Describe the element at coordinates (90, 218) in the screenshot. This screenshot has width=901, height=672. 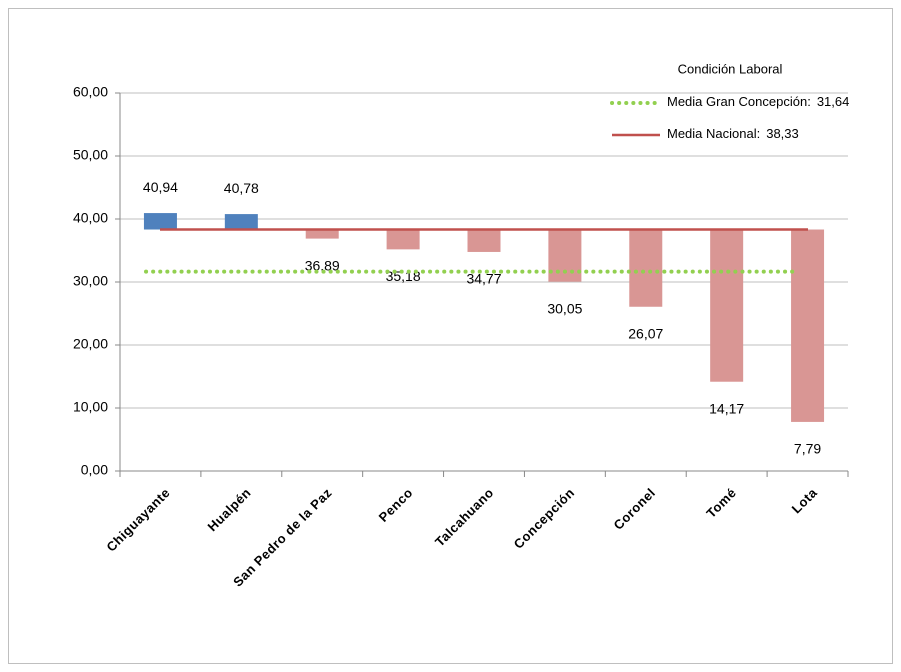
I see `y-tick-label: 40,00` at that location.